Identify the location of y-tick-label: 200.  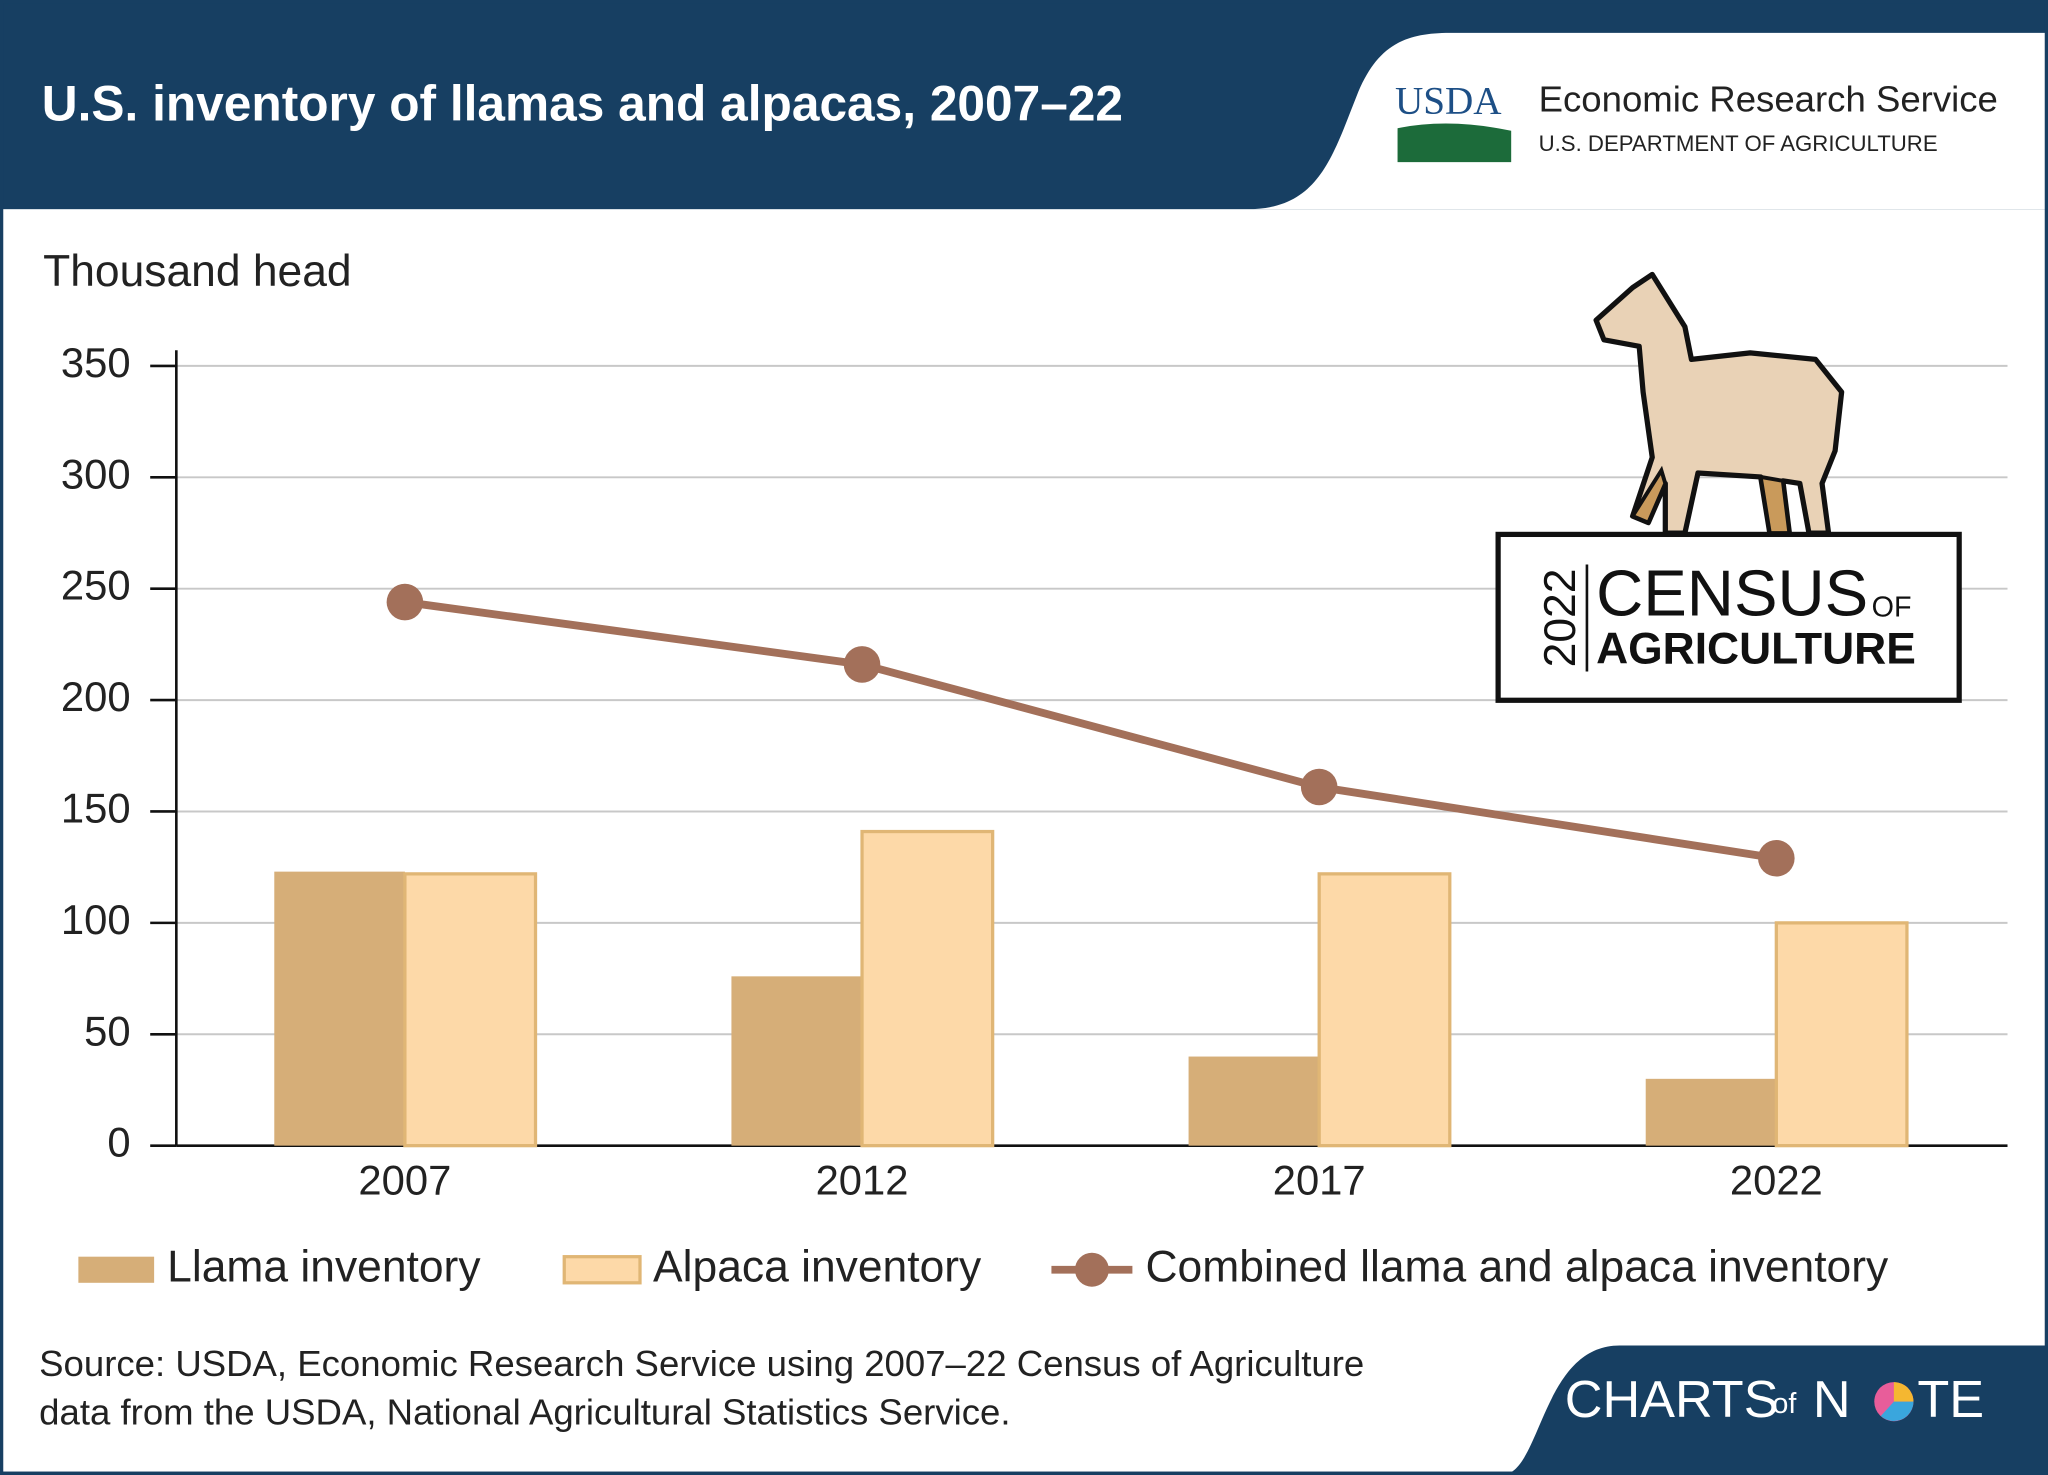
(96, 696).